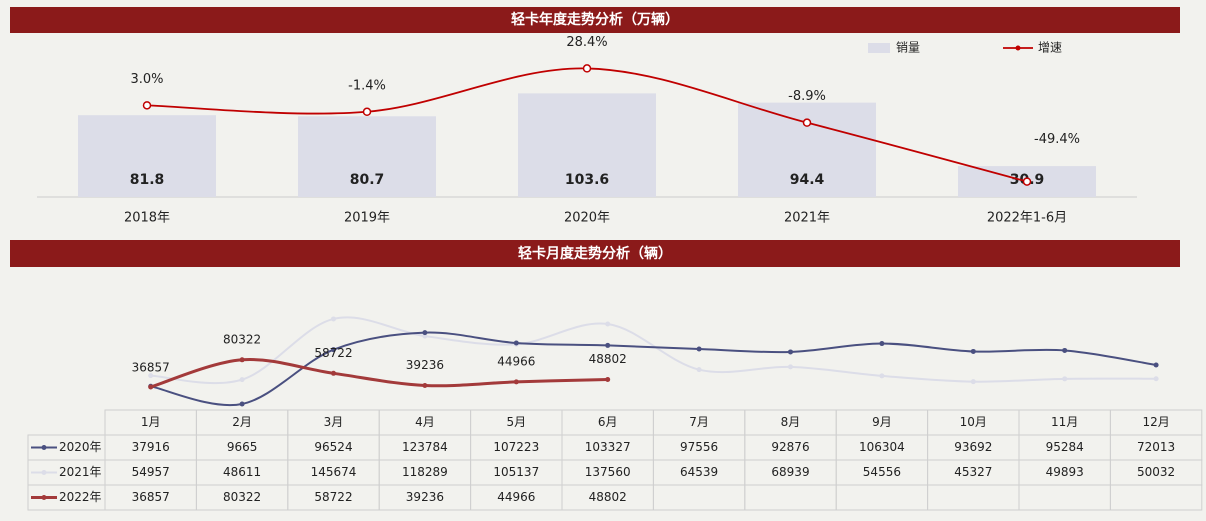 The image size is (1206, 521). Describe the element at coordinates (587, 180) in the screenshot. I see `data-label: 103.6` at that location.